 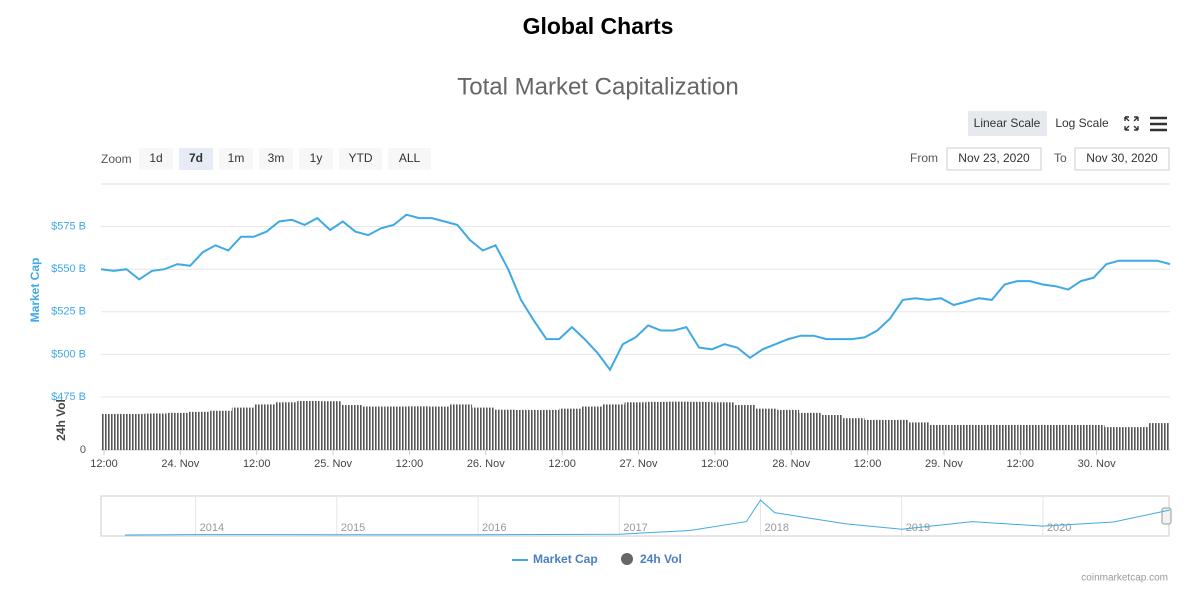 What do you see at coordinates (68, 312) in the screenshot?
I see `y-tick-label: $525 B` at bounding box center [68, 312].